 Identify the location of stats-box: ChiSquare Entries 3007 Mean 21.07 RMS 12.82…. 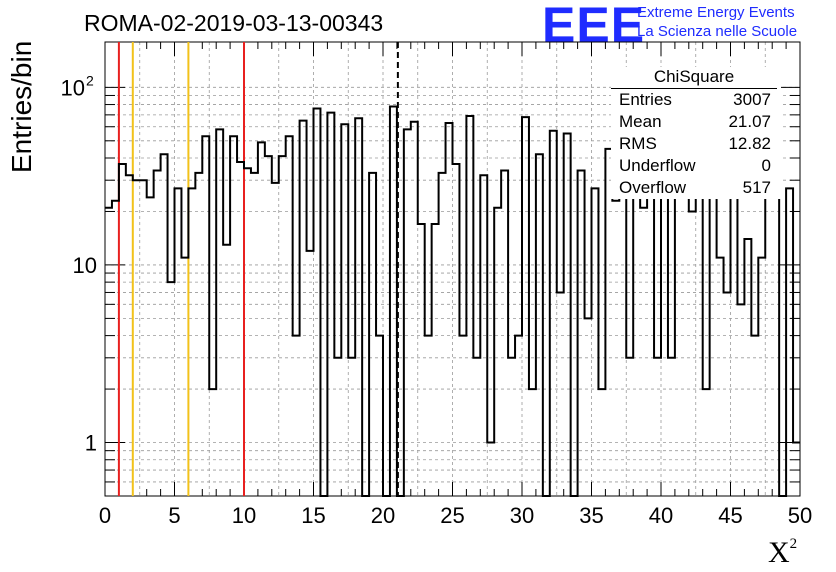
(696, 133).